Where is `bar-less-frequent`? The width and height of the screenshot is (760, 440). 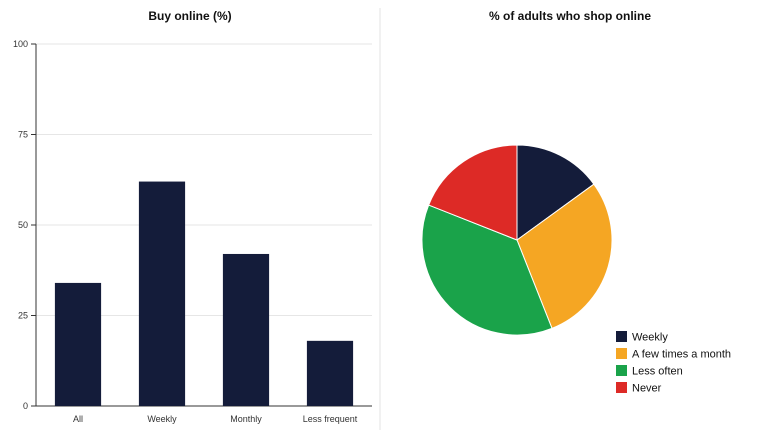
bar-less-frequent is located at coordinates (330, 373).